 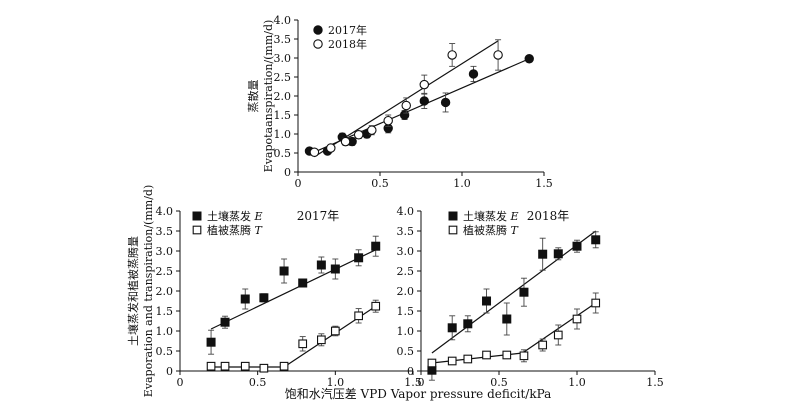 I want to click on y-axis-label-cn: 蒸散量, so click(x=253, y=96).